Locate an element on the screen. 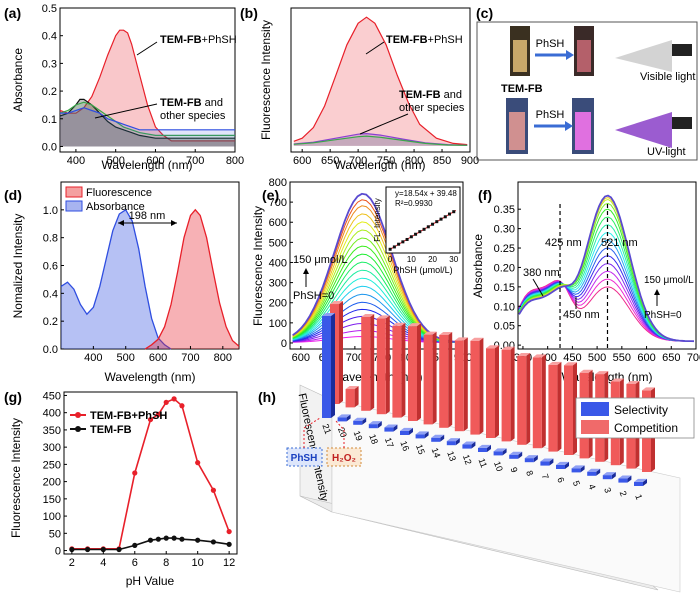 This screenshot has width=700, height=598. panel-a-annotation-2b: other species is located at coordinates (193, 116).